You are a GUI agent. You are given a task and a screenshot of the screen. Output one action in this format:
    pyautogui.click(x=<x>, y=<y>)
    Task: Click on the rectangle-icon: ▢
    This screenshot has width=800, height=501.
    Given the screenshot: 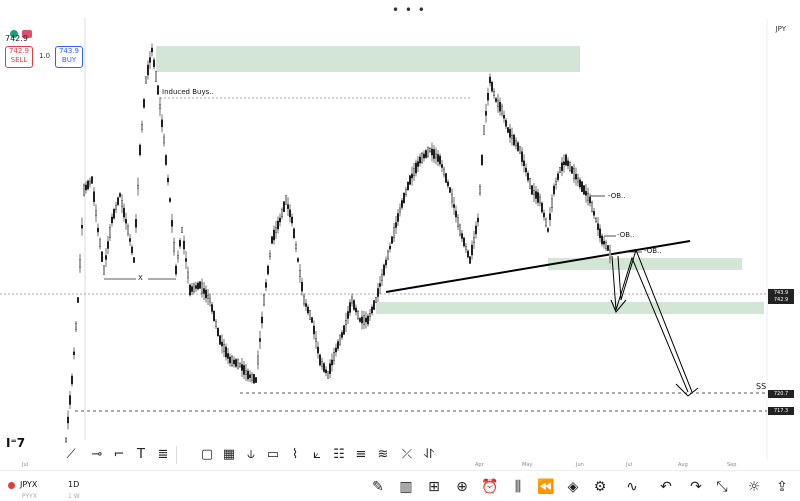 What is the action you would take?
    pyautogui.click(x=207, y=454)
    